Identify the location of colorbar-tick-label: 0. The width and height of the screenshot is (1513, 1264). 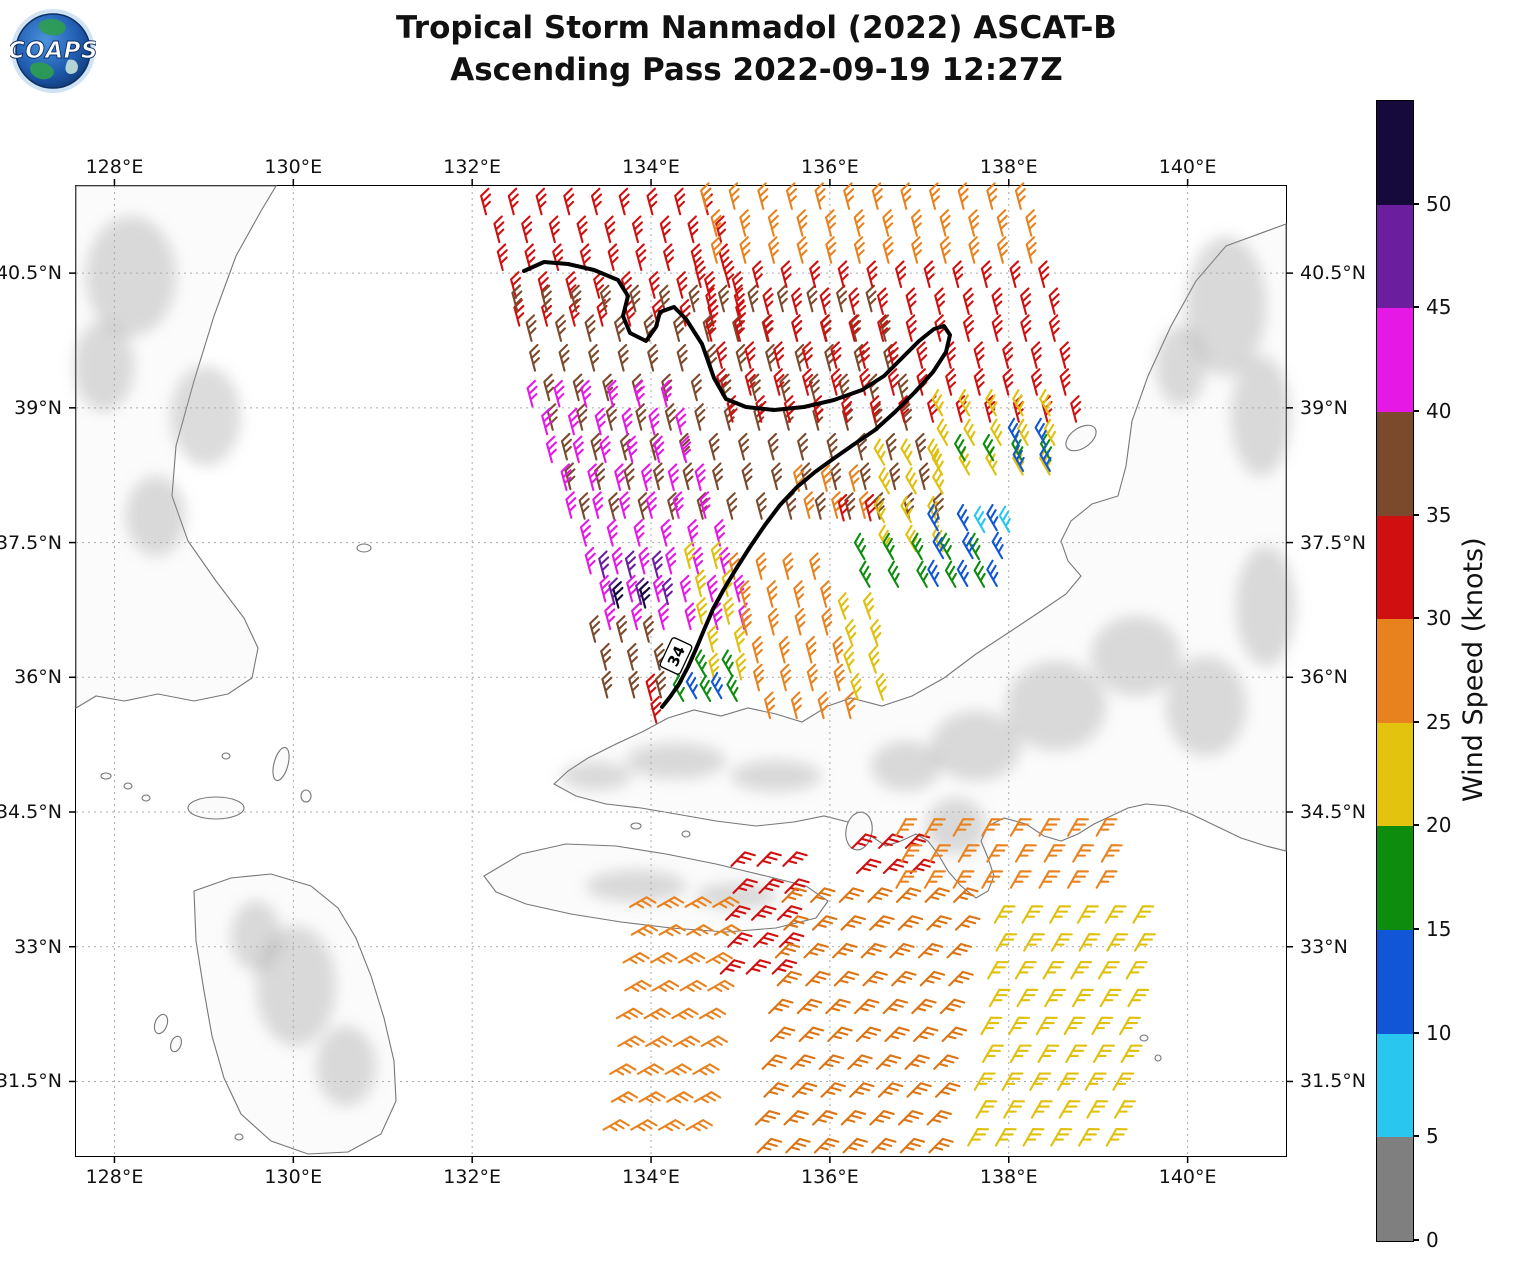
(1432, 1240).